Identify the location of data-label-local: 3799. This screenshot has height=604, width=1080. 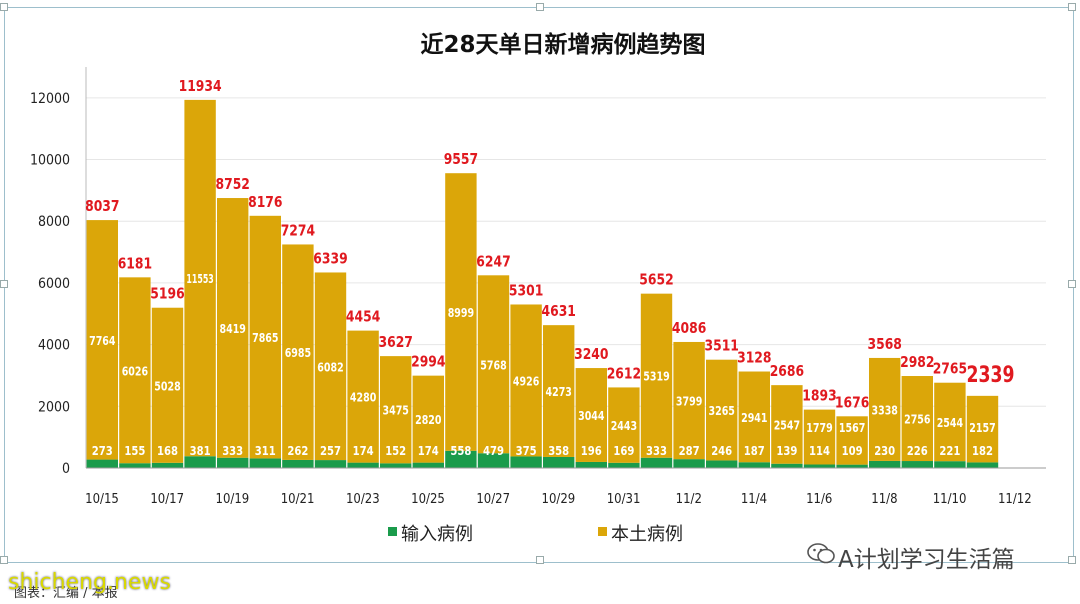
(689, 402).